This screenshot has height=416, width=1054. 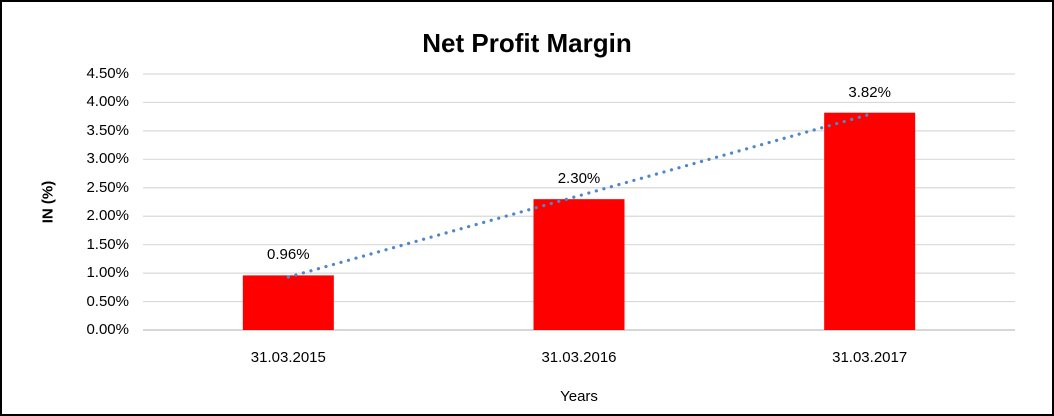 I want to click on y-tick-label: 1.00%, so click(x=107, y=273).